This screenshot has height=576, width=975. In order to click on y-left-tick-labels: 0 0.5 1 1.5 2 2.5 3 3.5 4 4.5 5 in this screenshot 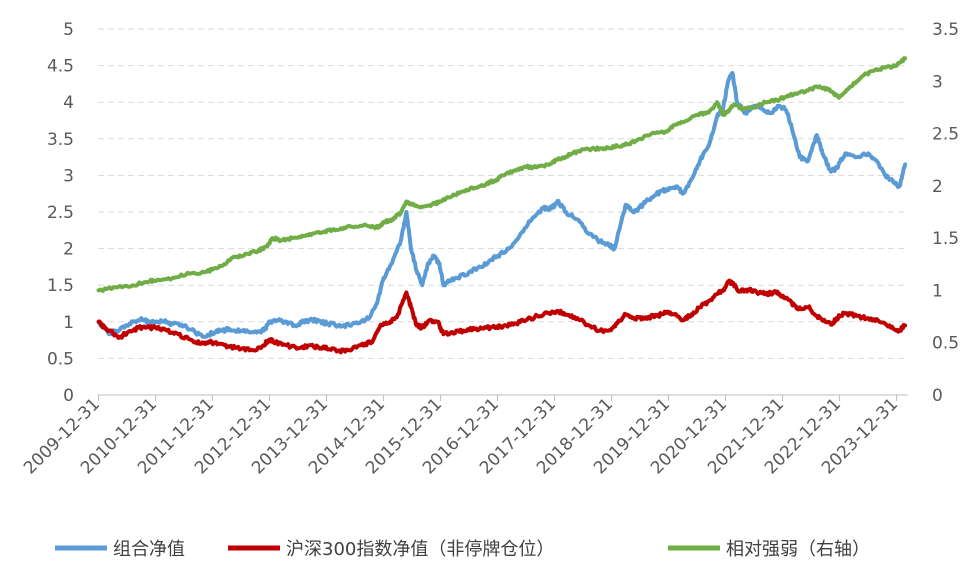, I will do `click(60, 213)`.